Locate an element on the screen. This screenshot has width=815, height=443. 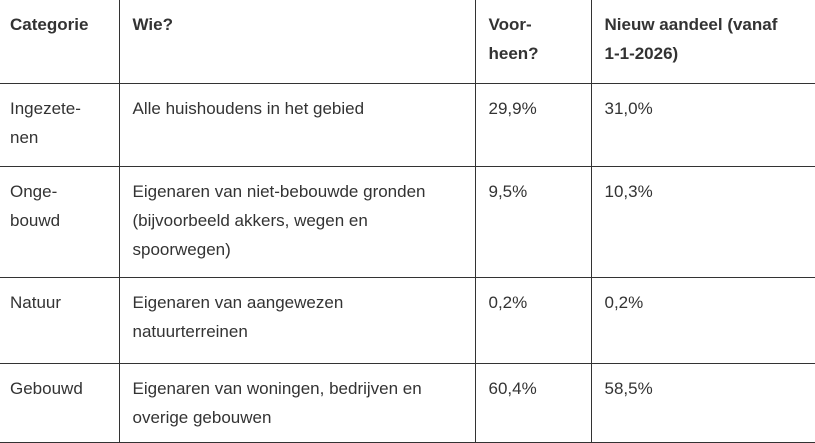
cell-voorheen: 9,5% is located at coordinates (533, 222).